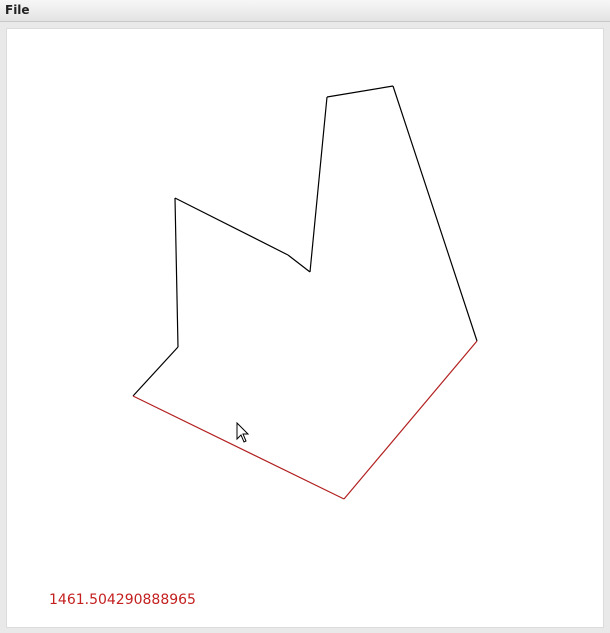 The width and height of the screenshot is (610, 633). I want to click on menu-bar: File, so click(305, 11).